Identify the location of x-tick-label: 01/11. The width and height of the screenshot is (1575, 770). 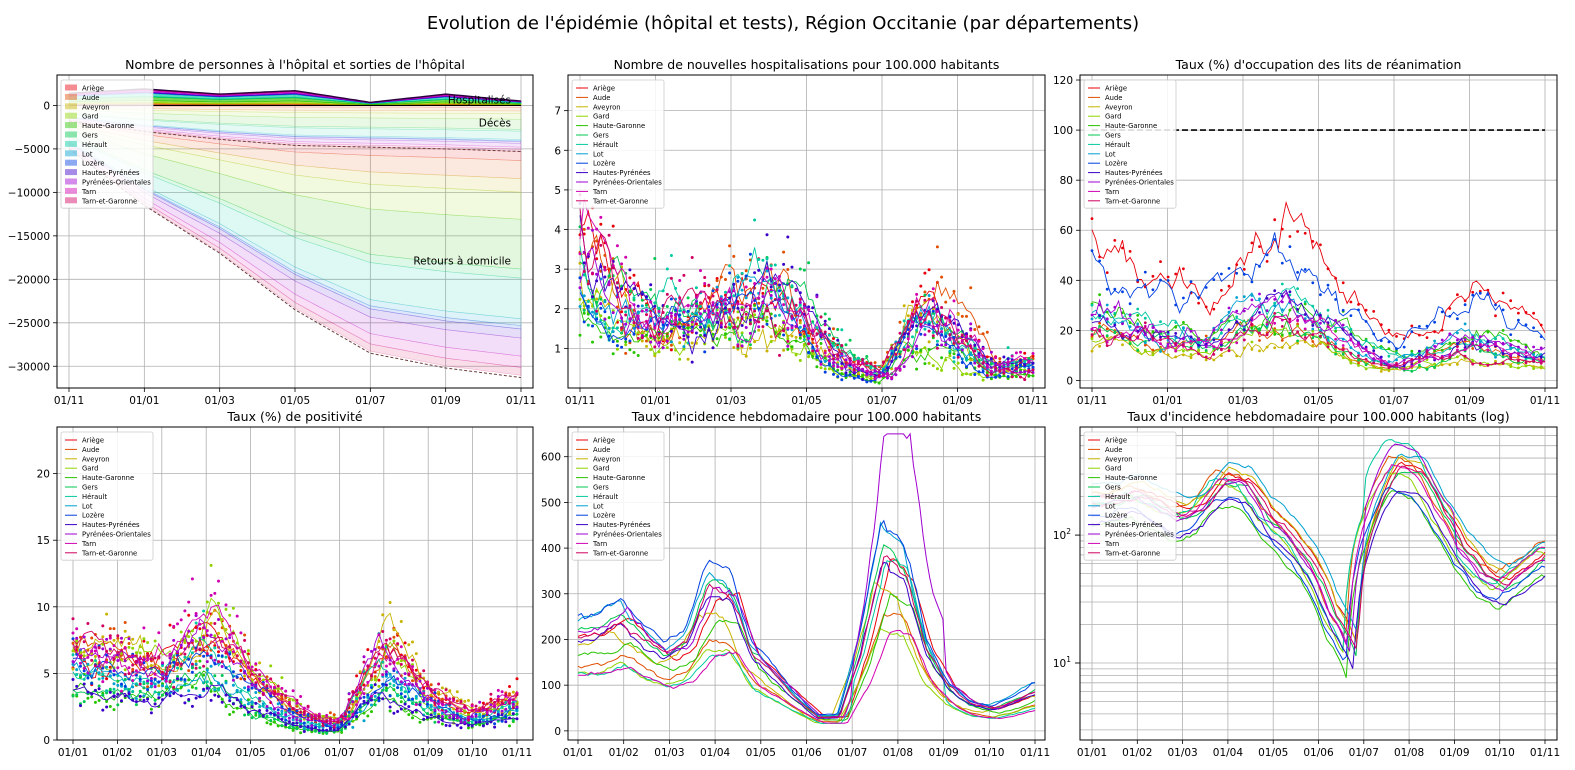
(1033, 401).